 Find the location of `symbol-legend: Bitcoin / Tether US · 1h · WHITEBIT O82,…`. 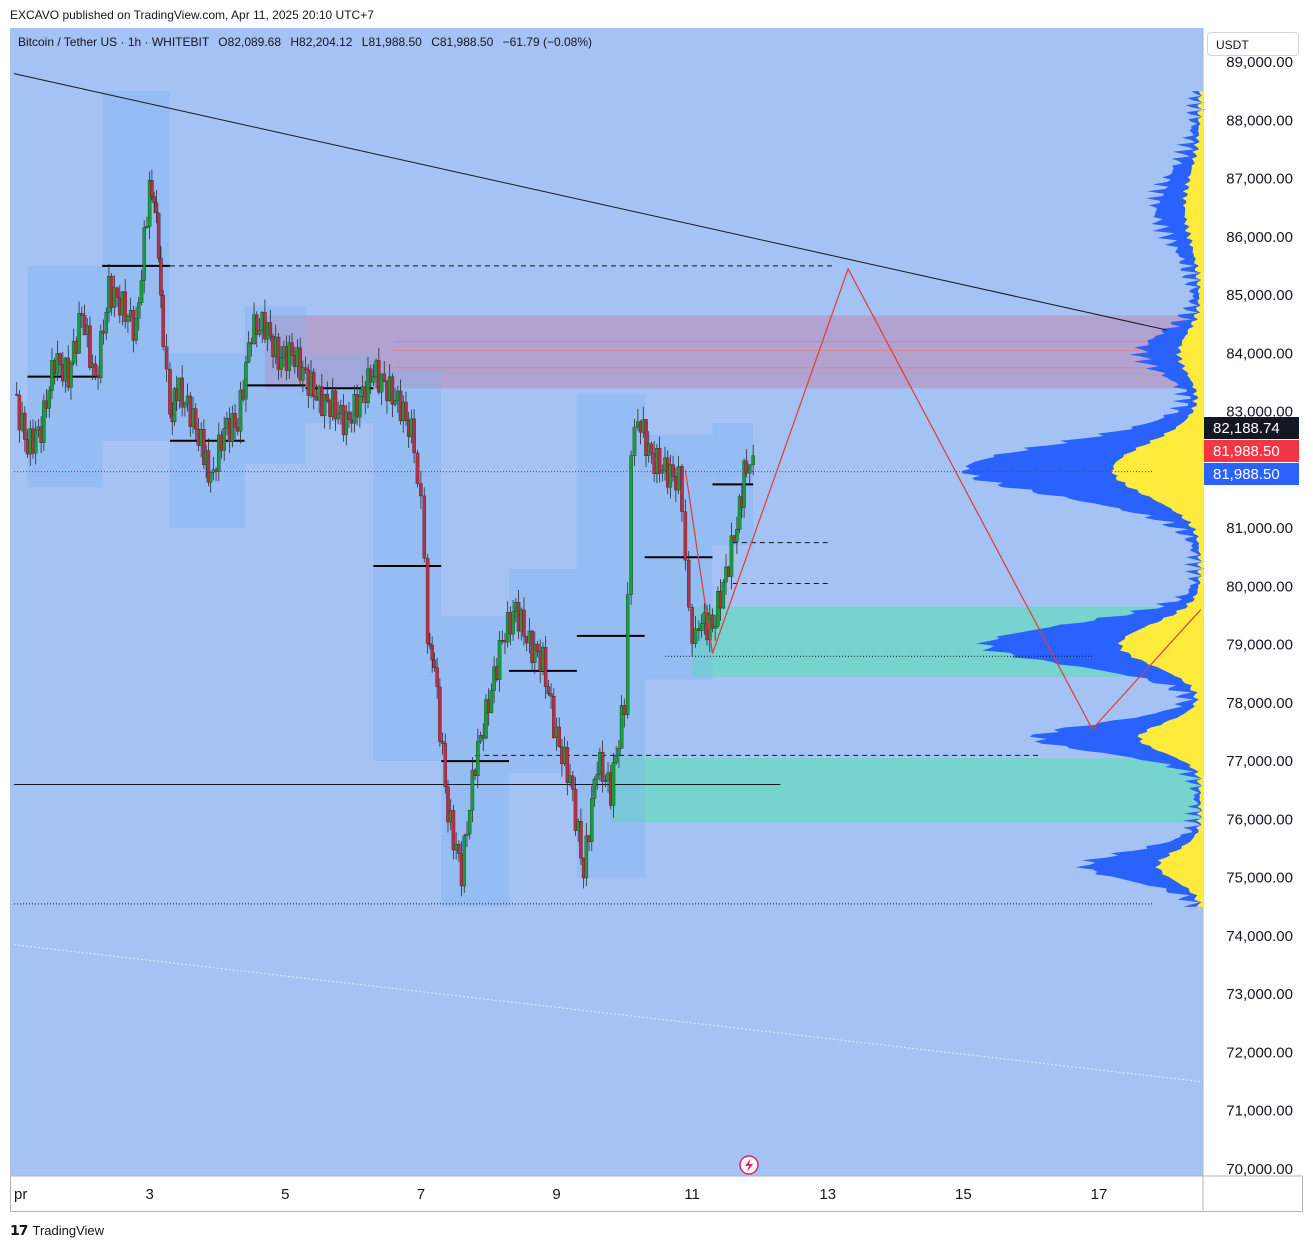

symbol-legend: Bitcoin / Tether US · 1h · WHITEBIT O82,… is located at coordinates (305, 42).